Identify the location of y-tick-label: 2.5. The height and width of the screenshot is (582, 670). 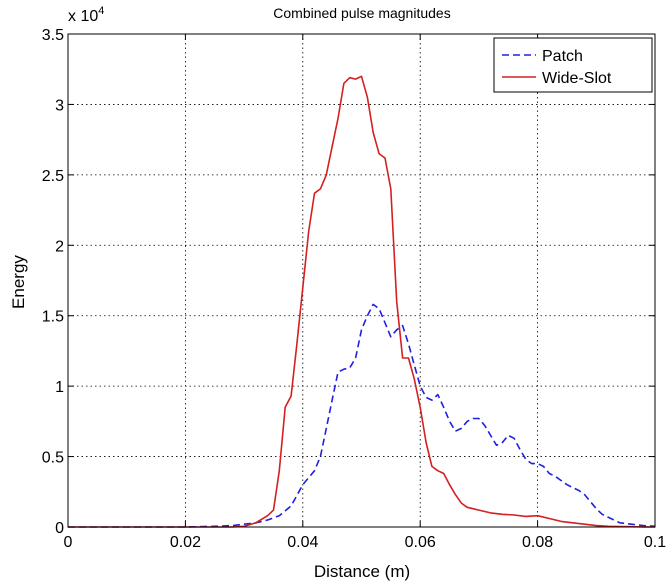
(53, 176).